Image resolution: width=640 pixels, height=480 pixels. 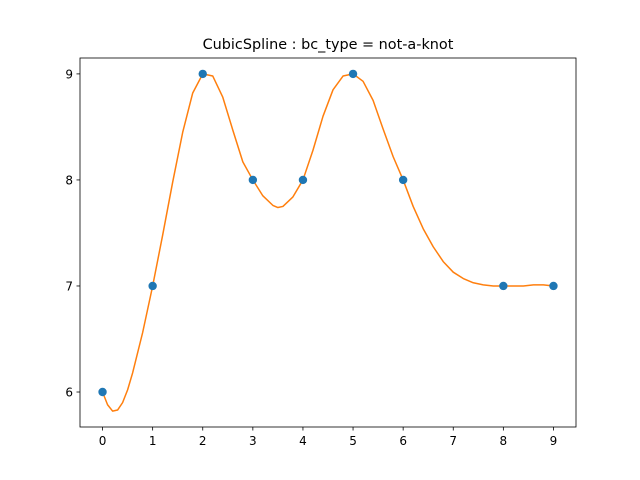 What do you see at coordinates (253, 441) in the screenshot?
I see `x-tick-label: 3` at bounding box center [253, 441].